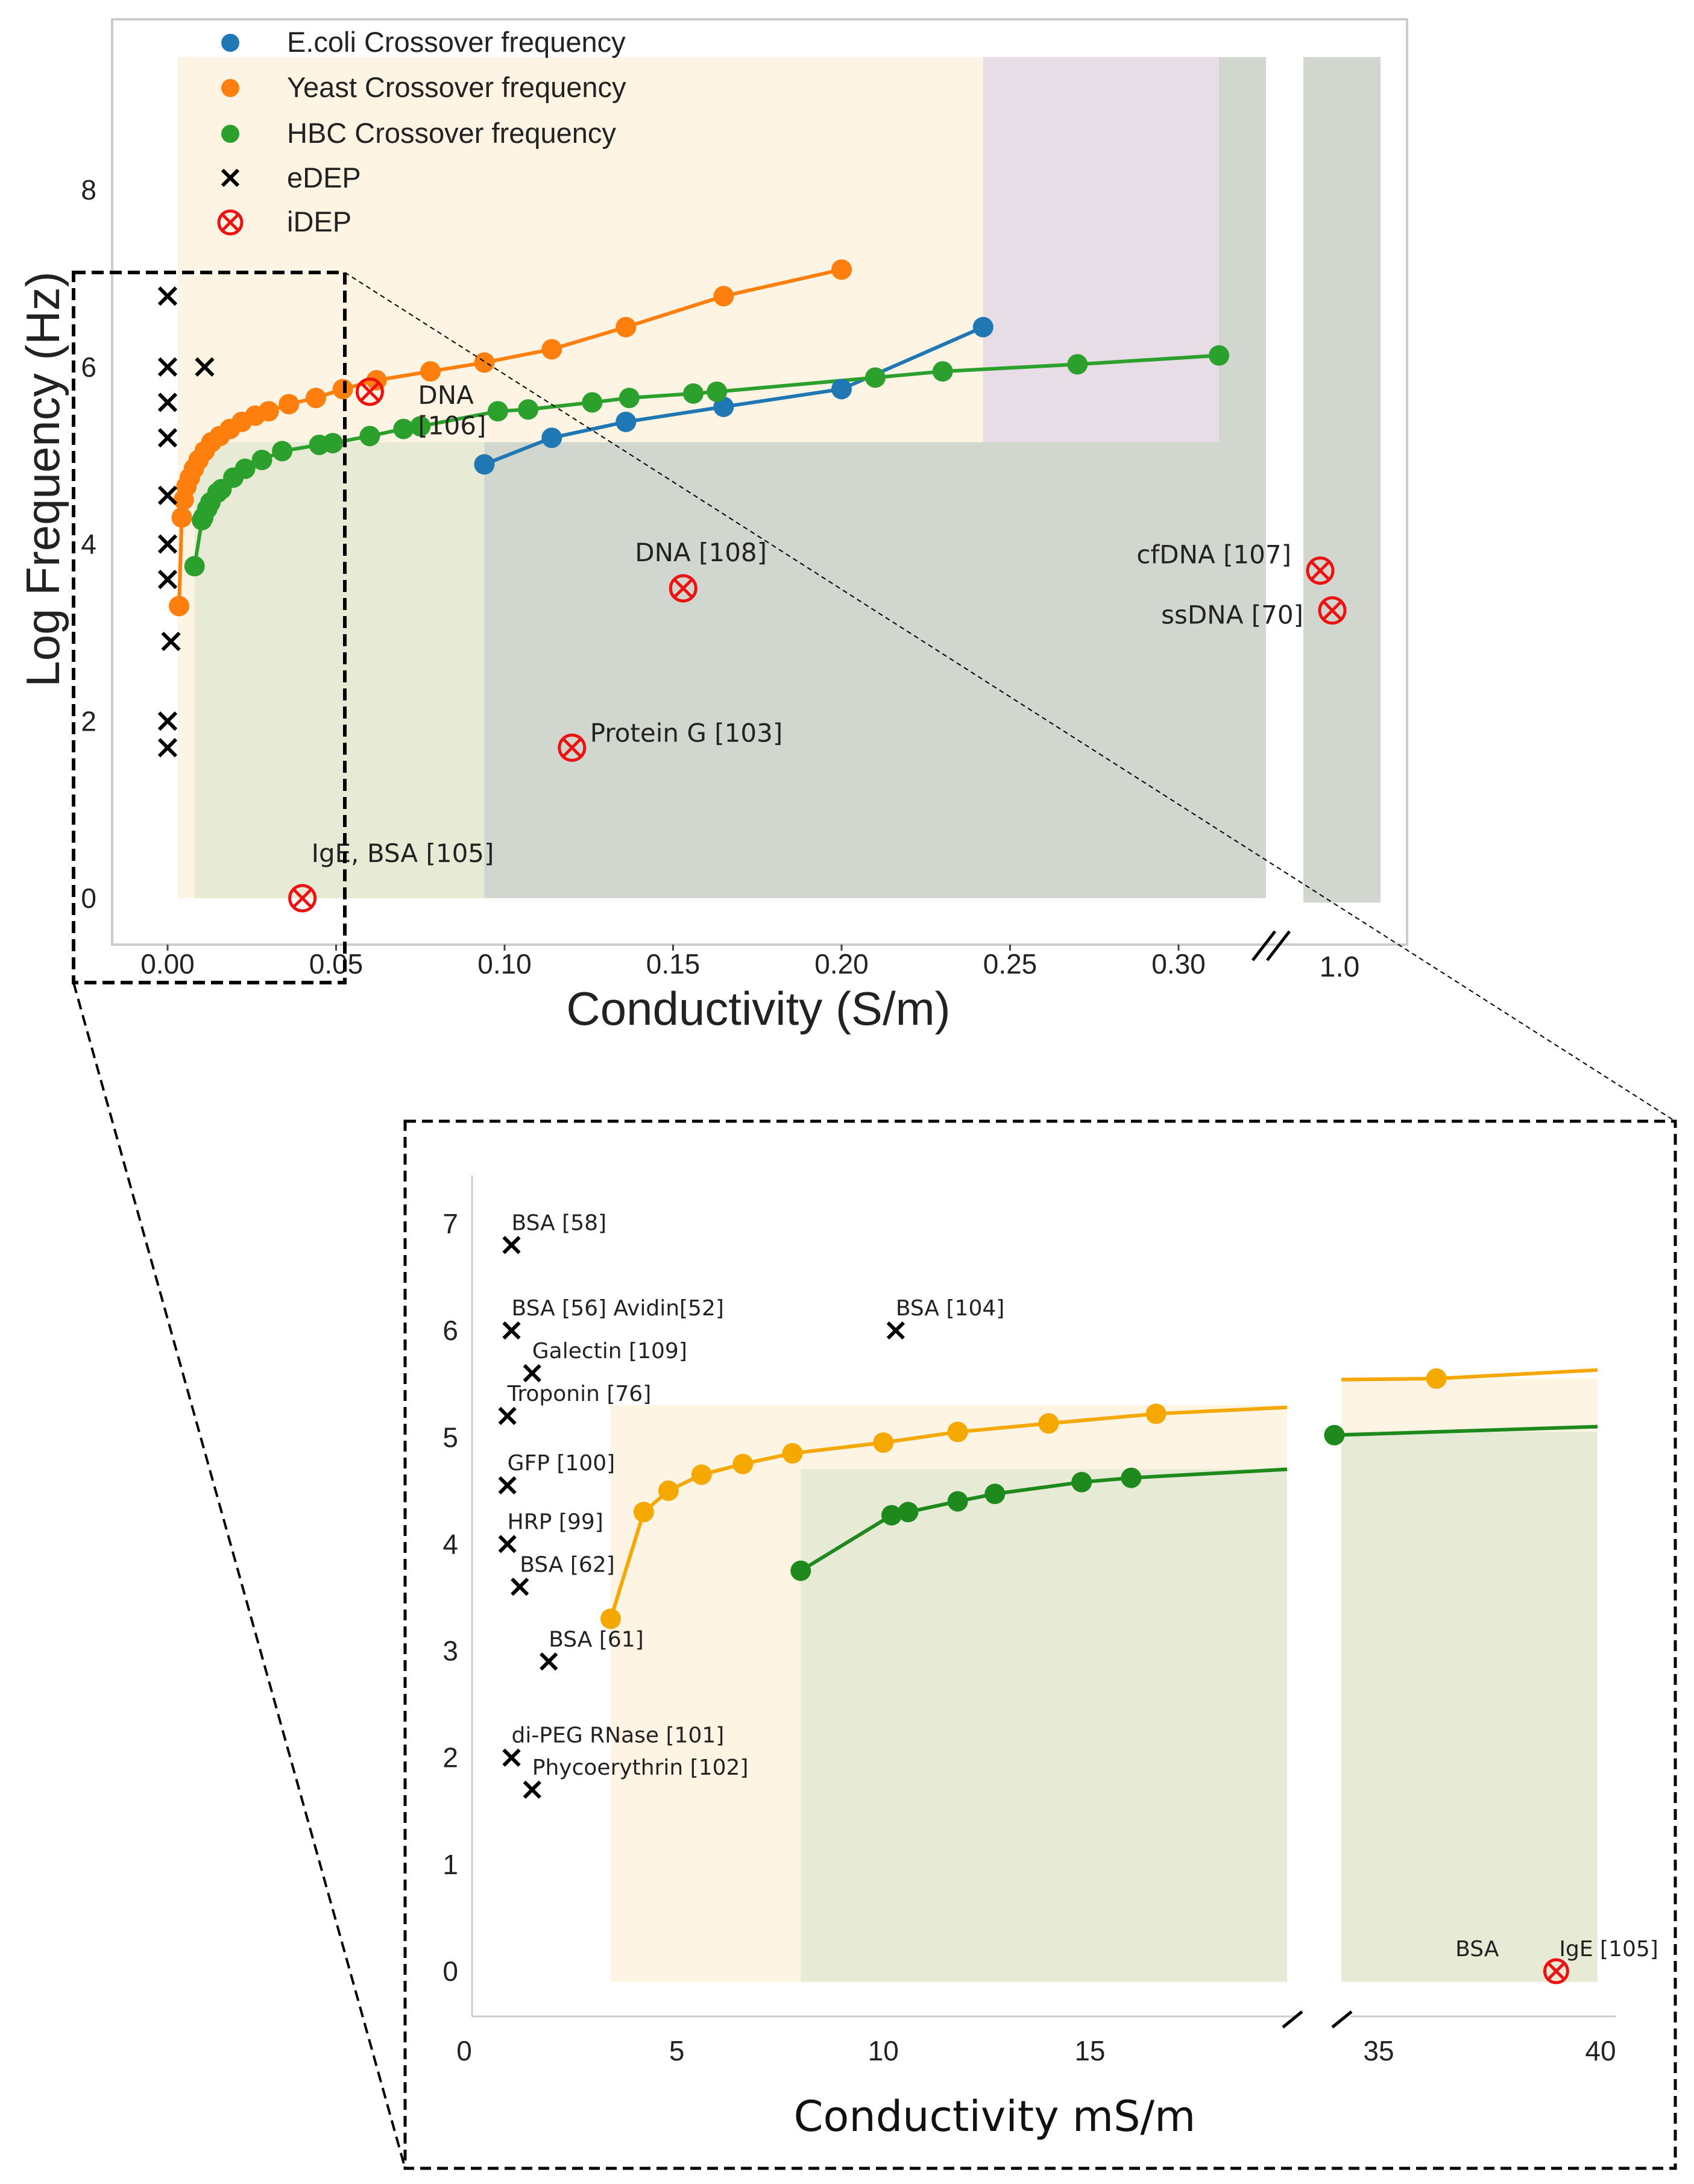  Describe the element at coordinates (1609, 1949) in the screenshot. I see `inset-idep-label-right-0: IgE [105]` at that location.